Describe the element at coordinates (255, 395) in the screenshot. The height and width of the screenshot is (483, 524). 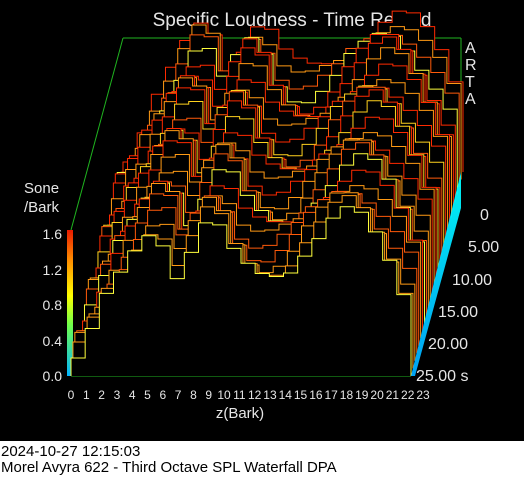
I see `x-tick: 12` at that location.